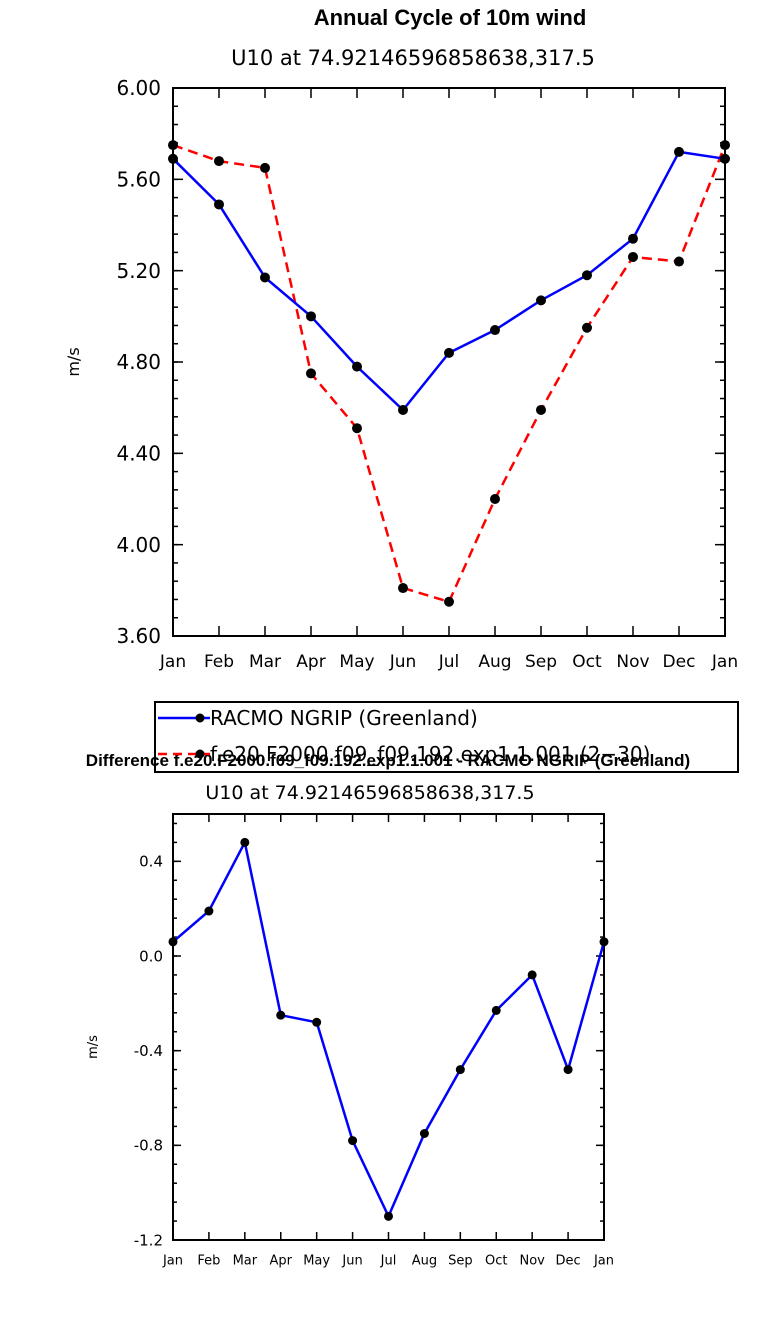  What do you see at coordinates (344, 718) in the screenshot?
I see `legend-label-series-1: RACMO NGRIP (Greenland)` at bounding box center [344, 718].